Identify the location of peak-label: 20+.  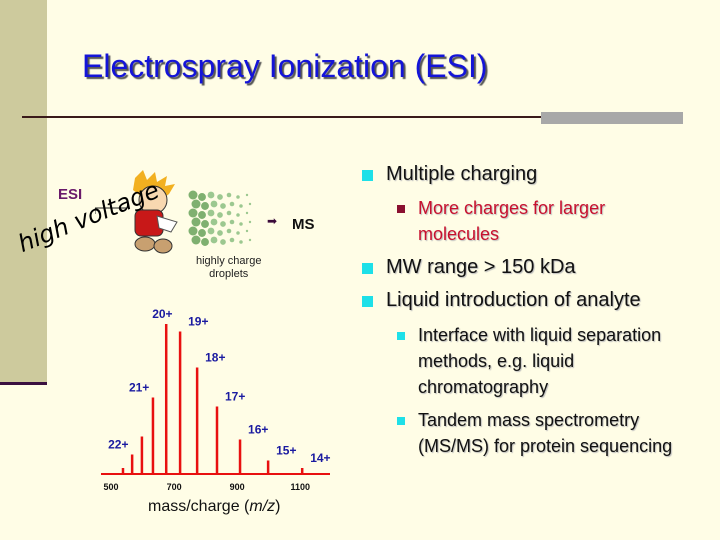
(162, 314).